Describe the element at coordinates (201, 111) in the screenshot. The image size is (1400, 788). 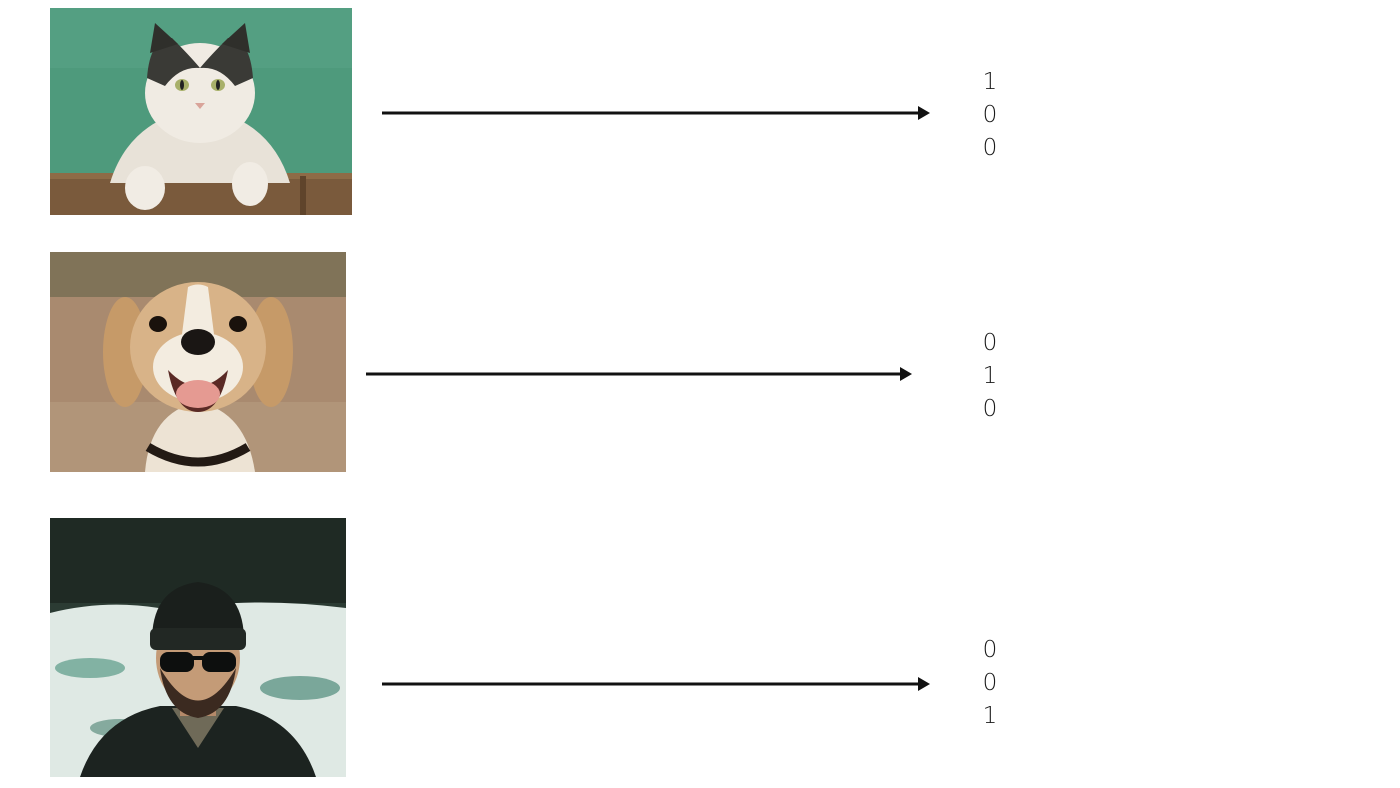
I see `cat-photo` at that location.